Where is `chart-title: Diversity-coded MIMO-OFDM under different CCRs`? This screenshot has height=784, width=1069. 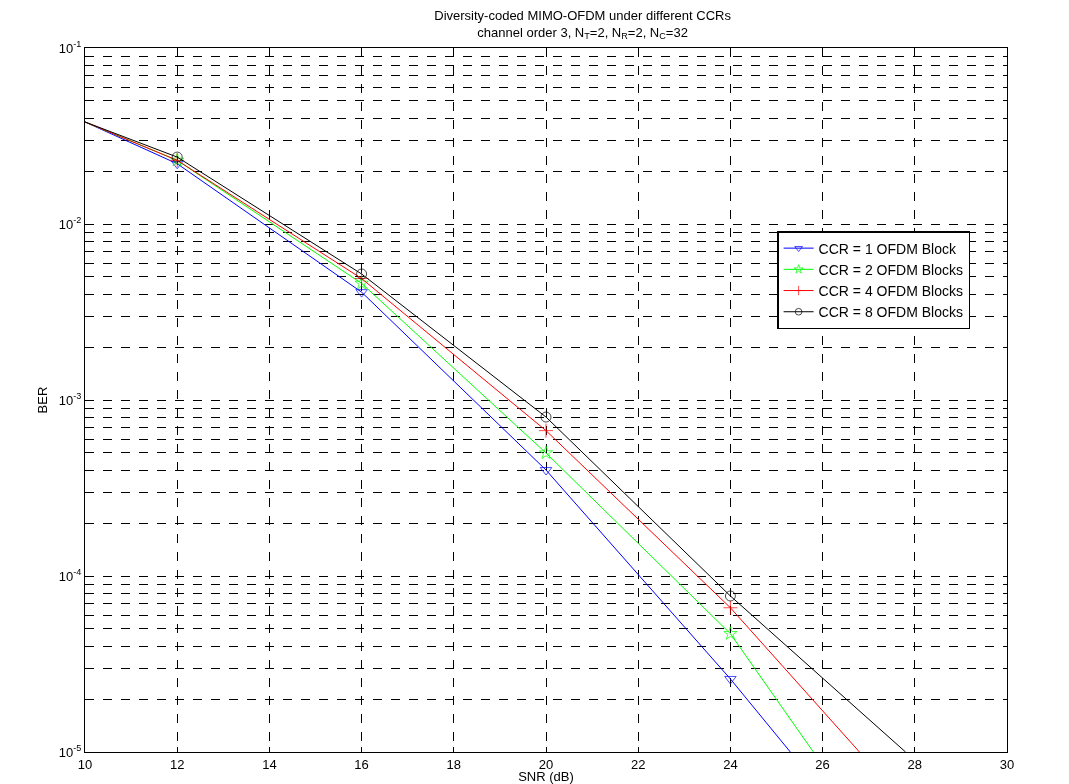 chart-title: Diversity-coded MIMO-OFDM under different CCRs is located at coordinates (583, 15).